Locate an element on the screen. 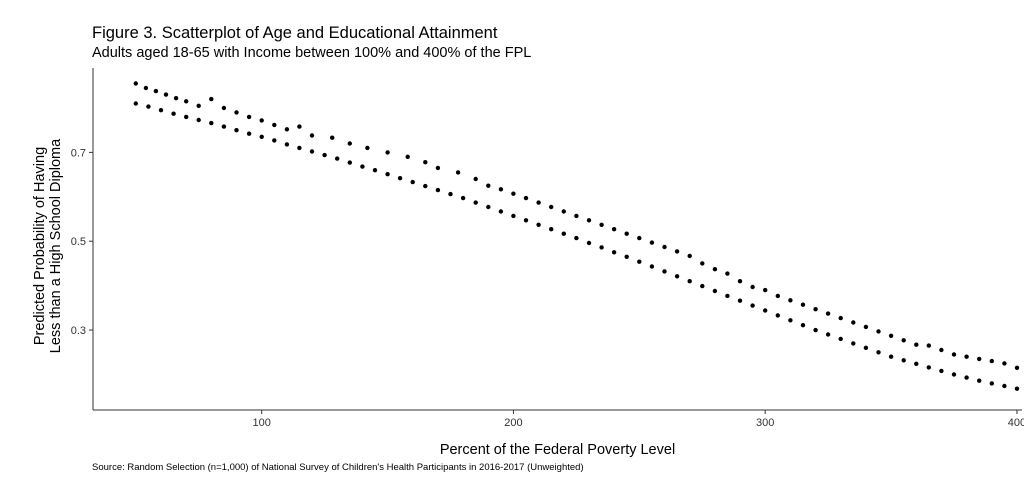  y-axis-ticks: 0.3 0.5 0.7 is located at coordinates (82, 242).